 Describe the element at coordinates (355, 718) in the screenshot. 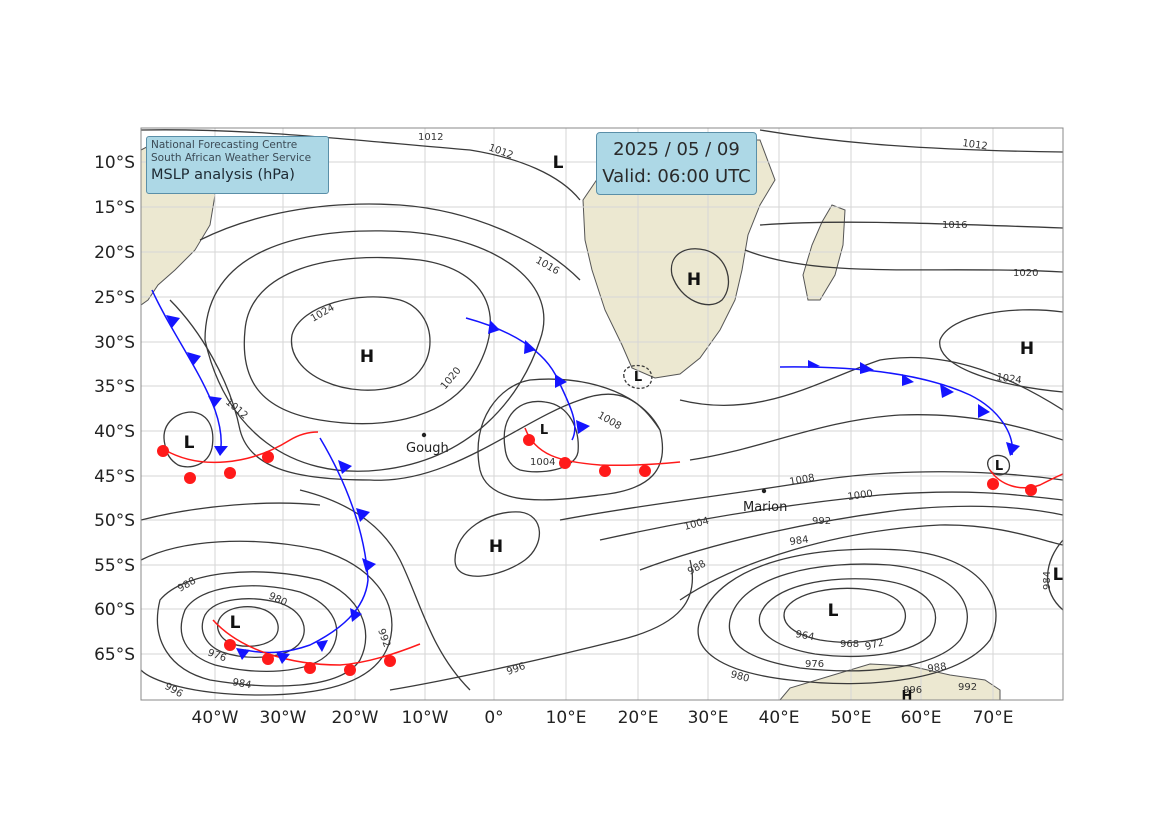

I see `lon-label: 20°W` at that location.